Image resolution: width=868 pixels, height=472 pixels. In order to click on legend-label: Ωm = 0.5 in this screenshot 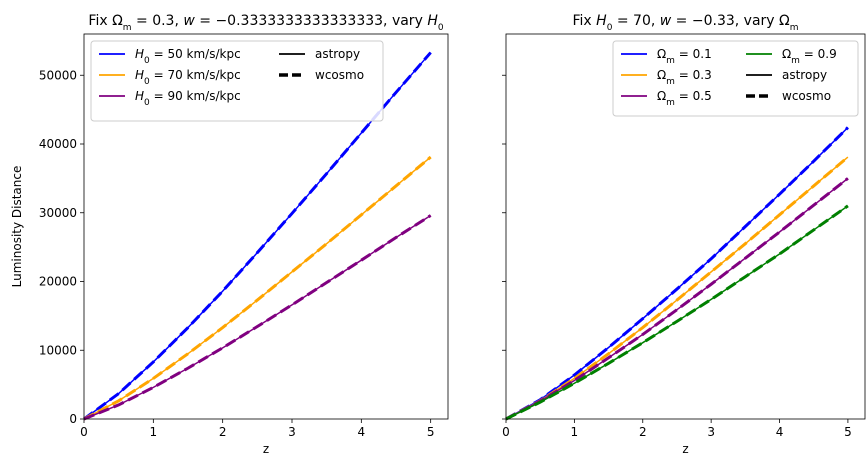, I will do `click(684, 98)`.